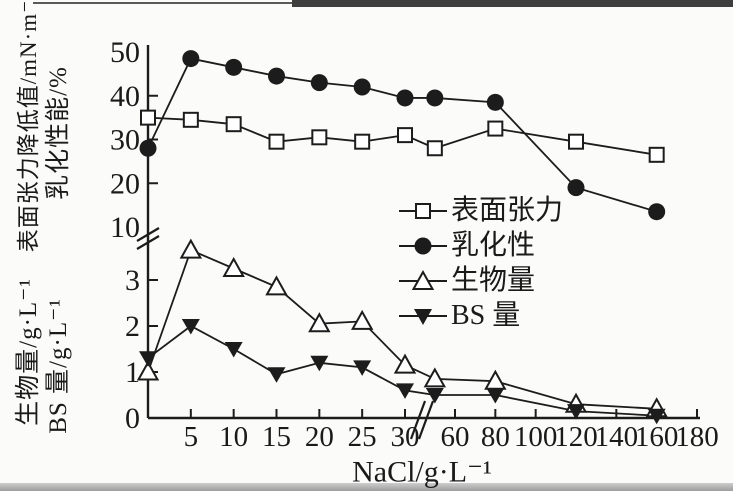 This screenshot has width=733, height=491. I want to click on y-tick-labels: 10 20 30 40 50 0 1 2 3, so click(125, 235).